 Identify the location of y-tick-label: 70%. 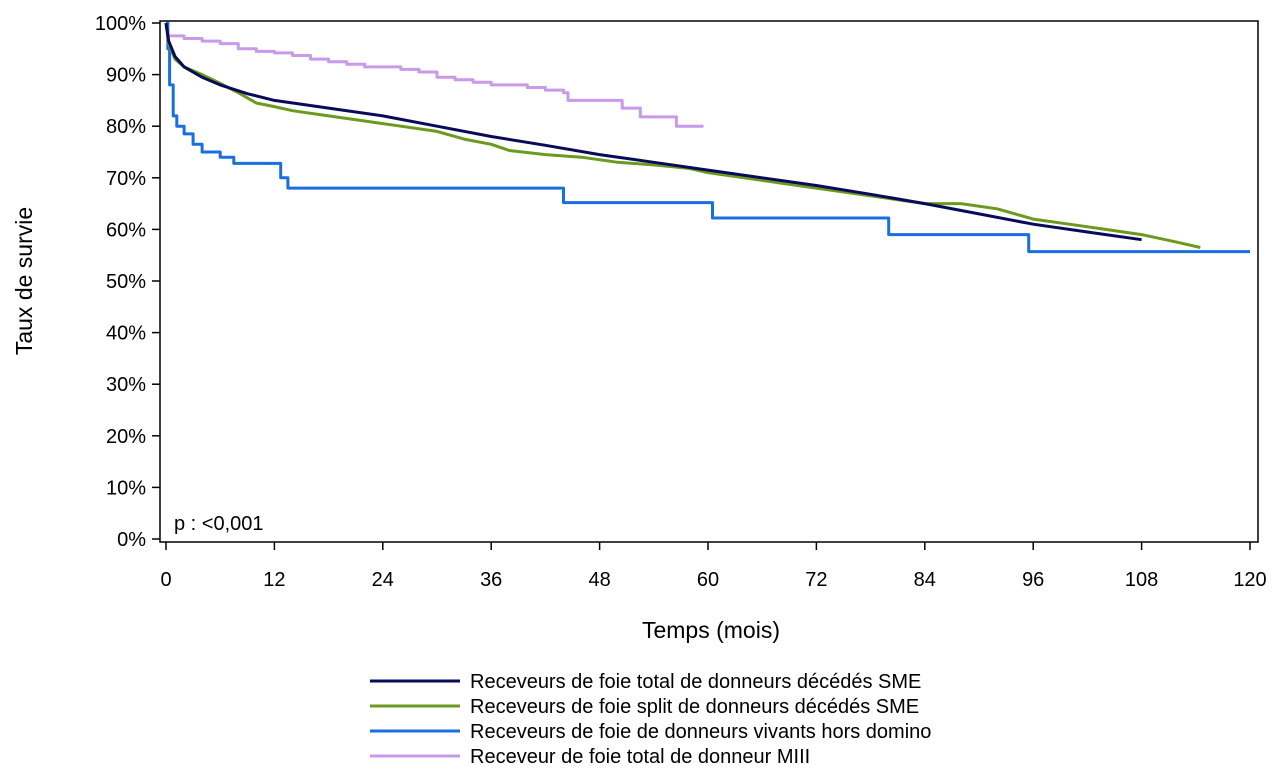
(126, 179).